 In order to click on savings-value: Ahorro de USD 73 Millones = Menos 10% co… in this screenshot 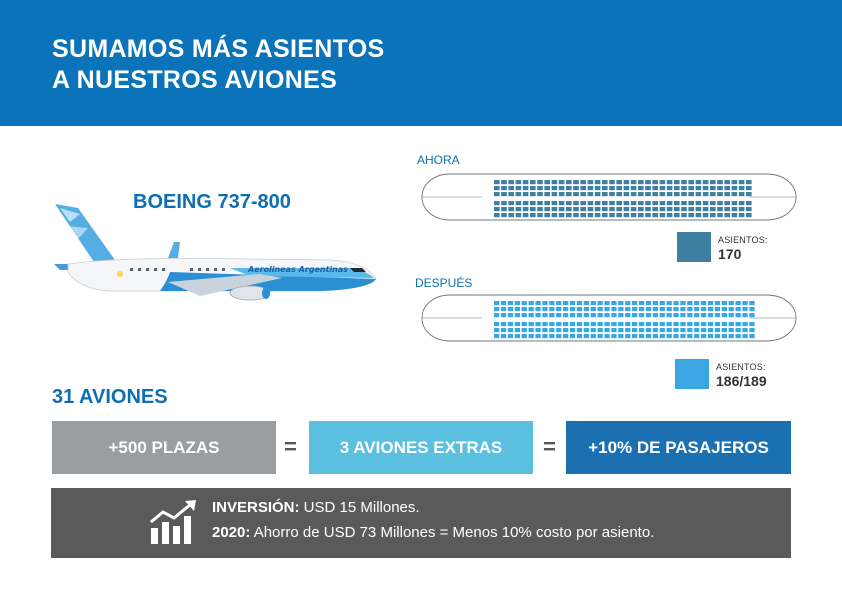, I will do `click(452, 532)`.